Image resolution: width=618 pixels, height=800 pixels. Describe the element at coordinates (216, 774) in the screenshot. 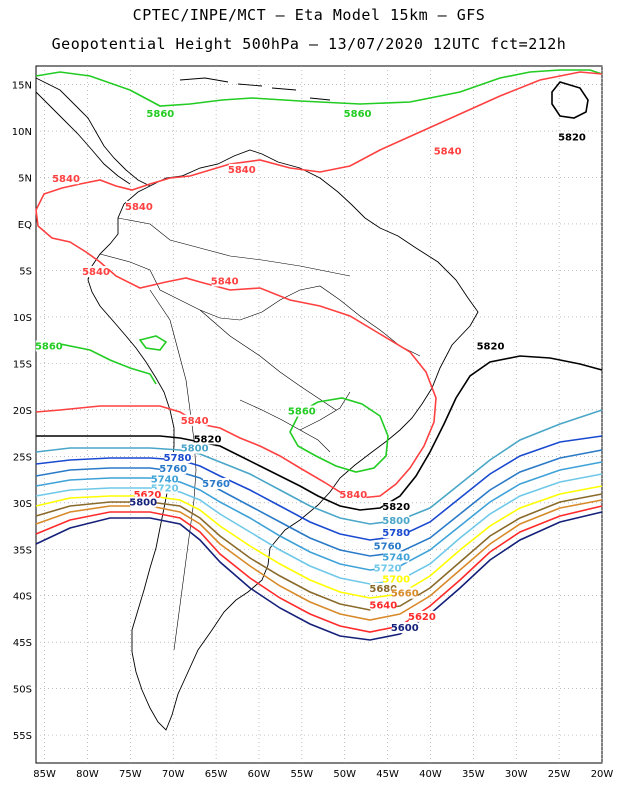

I see `lon-tick-label: 65W` at that location.